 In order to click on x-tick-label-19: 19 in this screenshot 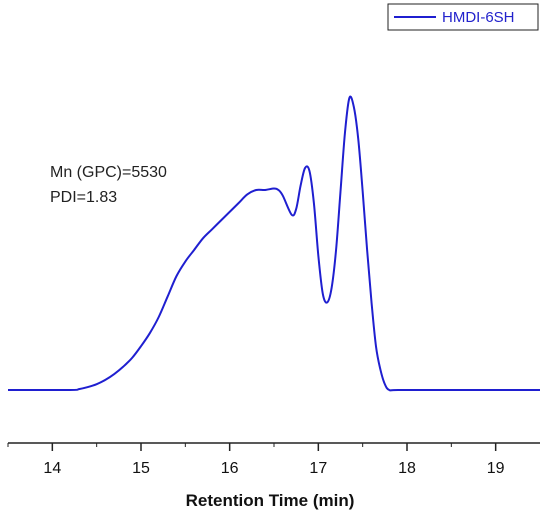, I will do `click(496, 468)`.